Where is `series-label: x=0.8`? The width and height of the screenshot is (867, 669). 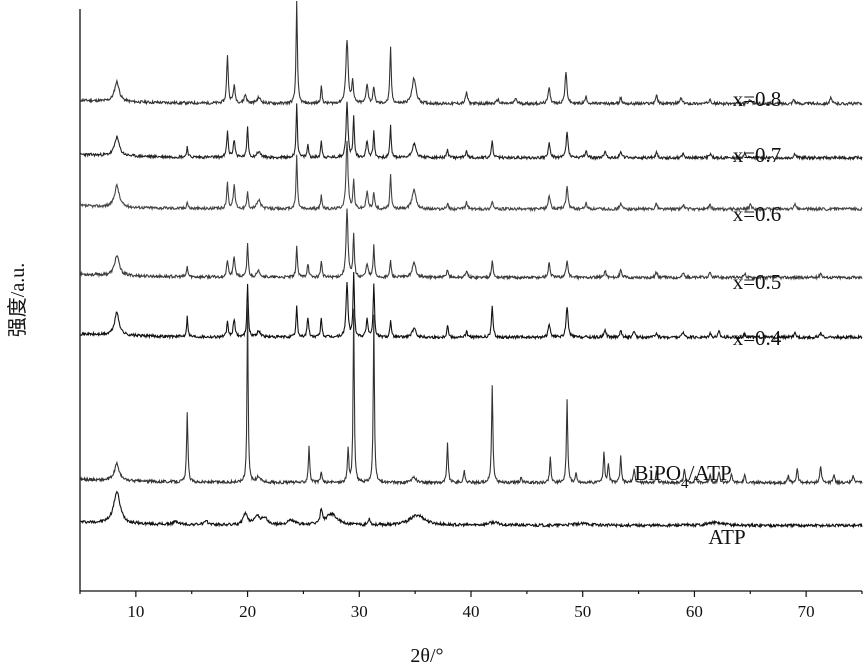
series-label: x=0.8 is located at coordinates (757, 99).